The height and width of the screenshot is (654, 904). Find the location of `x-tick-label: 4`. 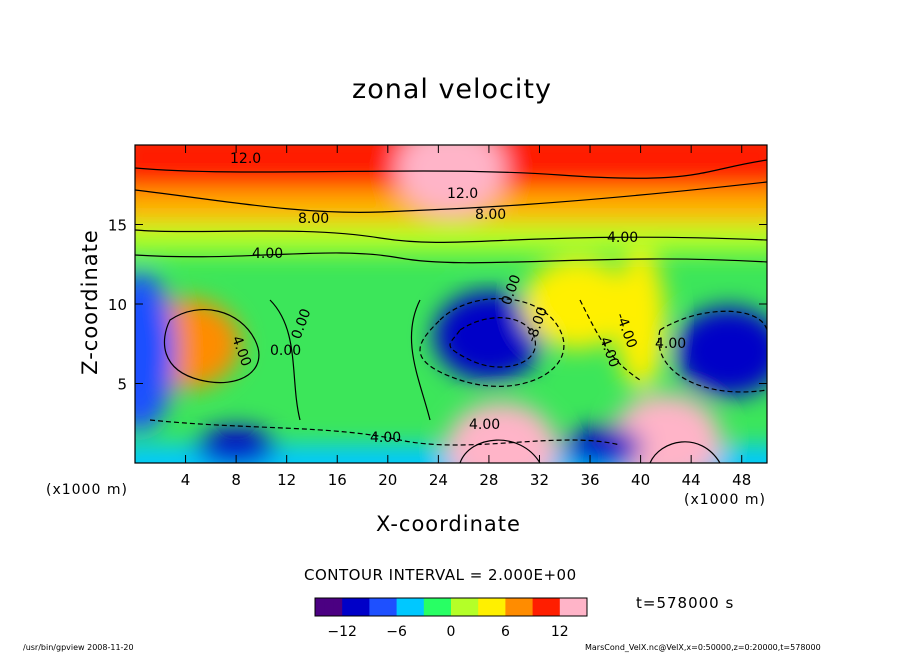

x-tick-label: 4 is located at coordinates (186, 480).